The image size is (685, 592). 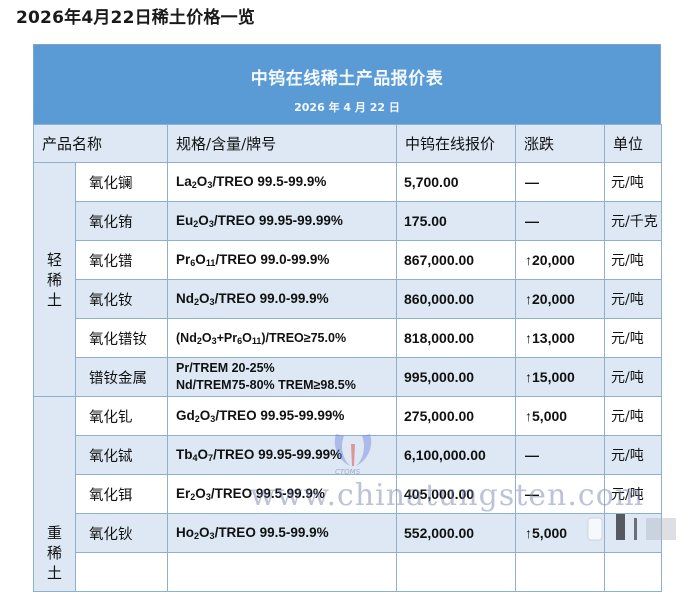 What do you see at coordinates (456, 494) in the screenshot?
I see `product-price: 405,000.00` at bounding box center [456, 494].